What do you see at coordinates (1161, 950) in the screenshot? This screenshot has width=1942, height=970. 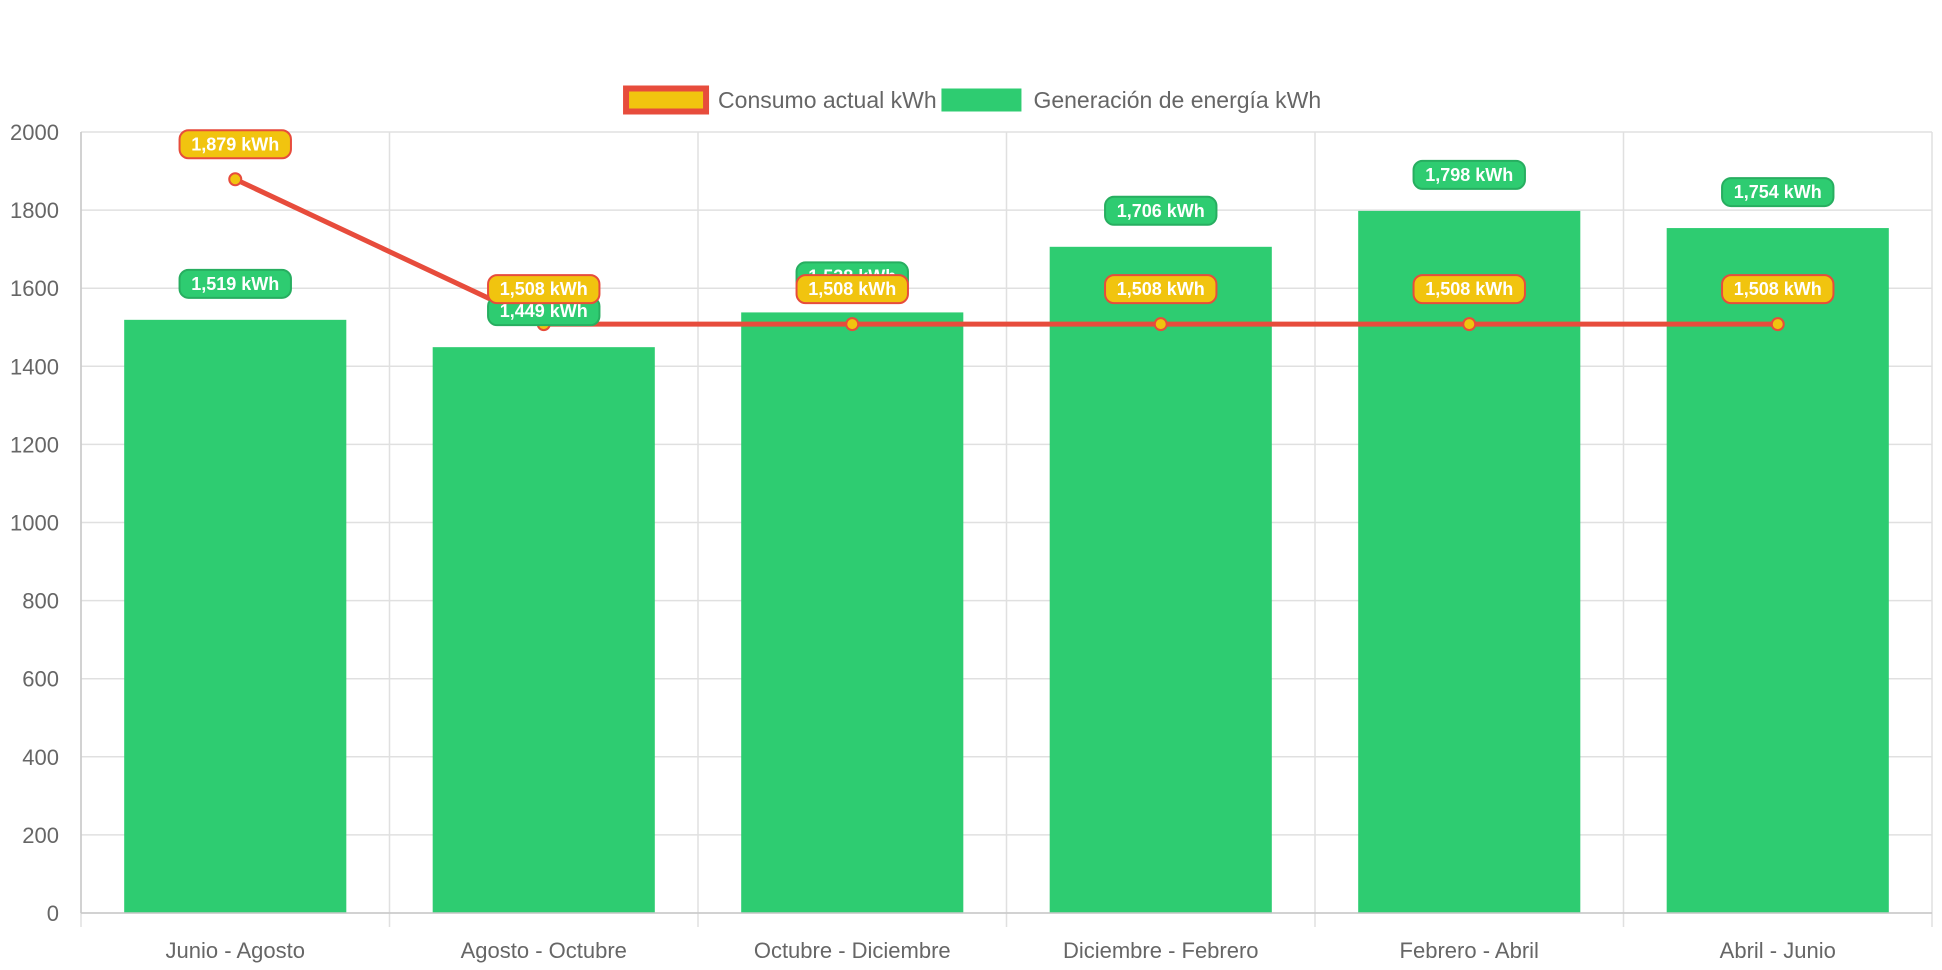 I see `x-tick-label: Diciembre - Febrero` at bounding box center [1161, 950].